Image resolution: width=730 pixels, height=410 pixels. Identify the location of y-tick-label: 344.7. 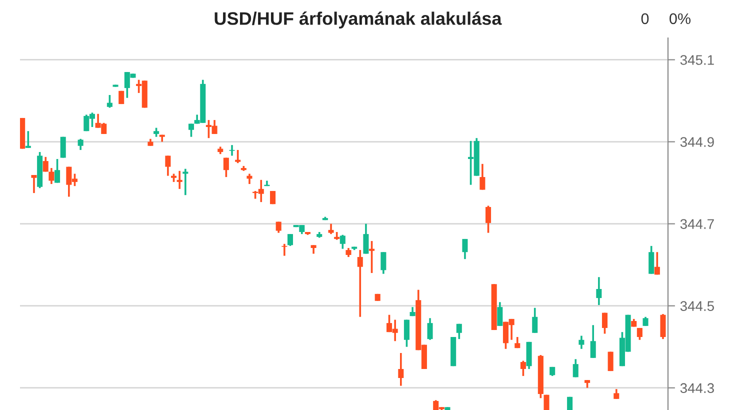
(697, 224).